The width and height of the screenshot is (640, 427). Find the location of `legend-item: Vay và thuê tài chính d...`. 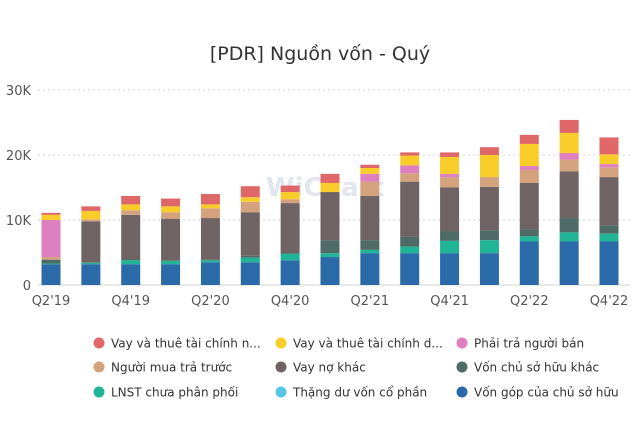

legend-item: Vay và thuê tài chính d... is located at coordinates (359, 344).